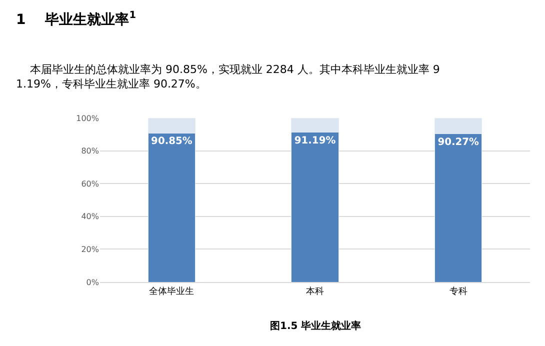  What do you see at coordinates (459, 142) in the screenshot?
I see `data-label: 90.27%` at bounding box center [459, 142].